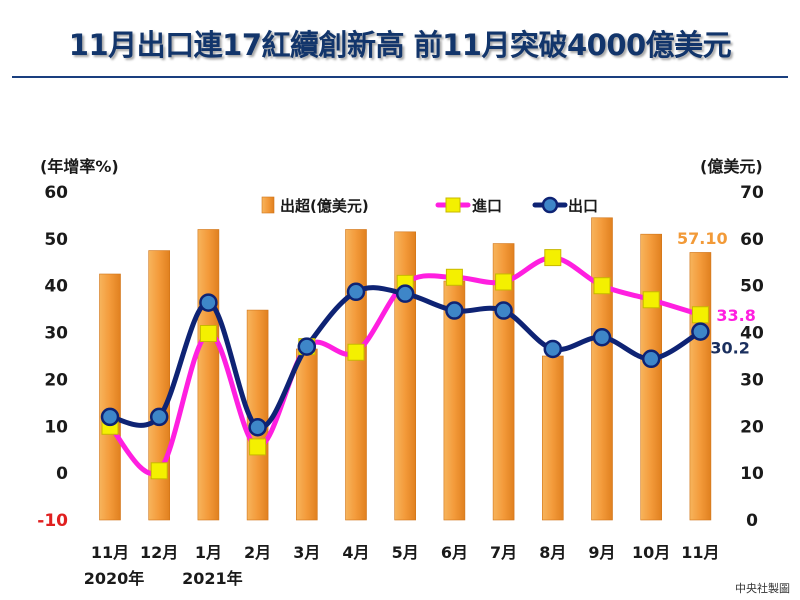  Describe the element at coordinates (752, 521) in the screenshot. I see `right-axis-tick-label: 0` at that location.